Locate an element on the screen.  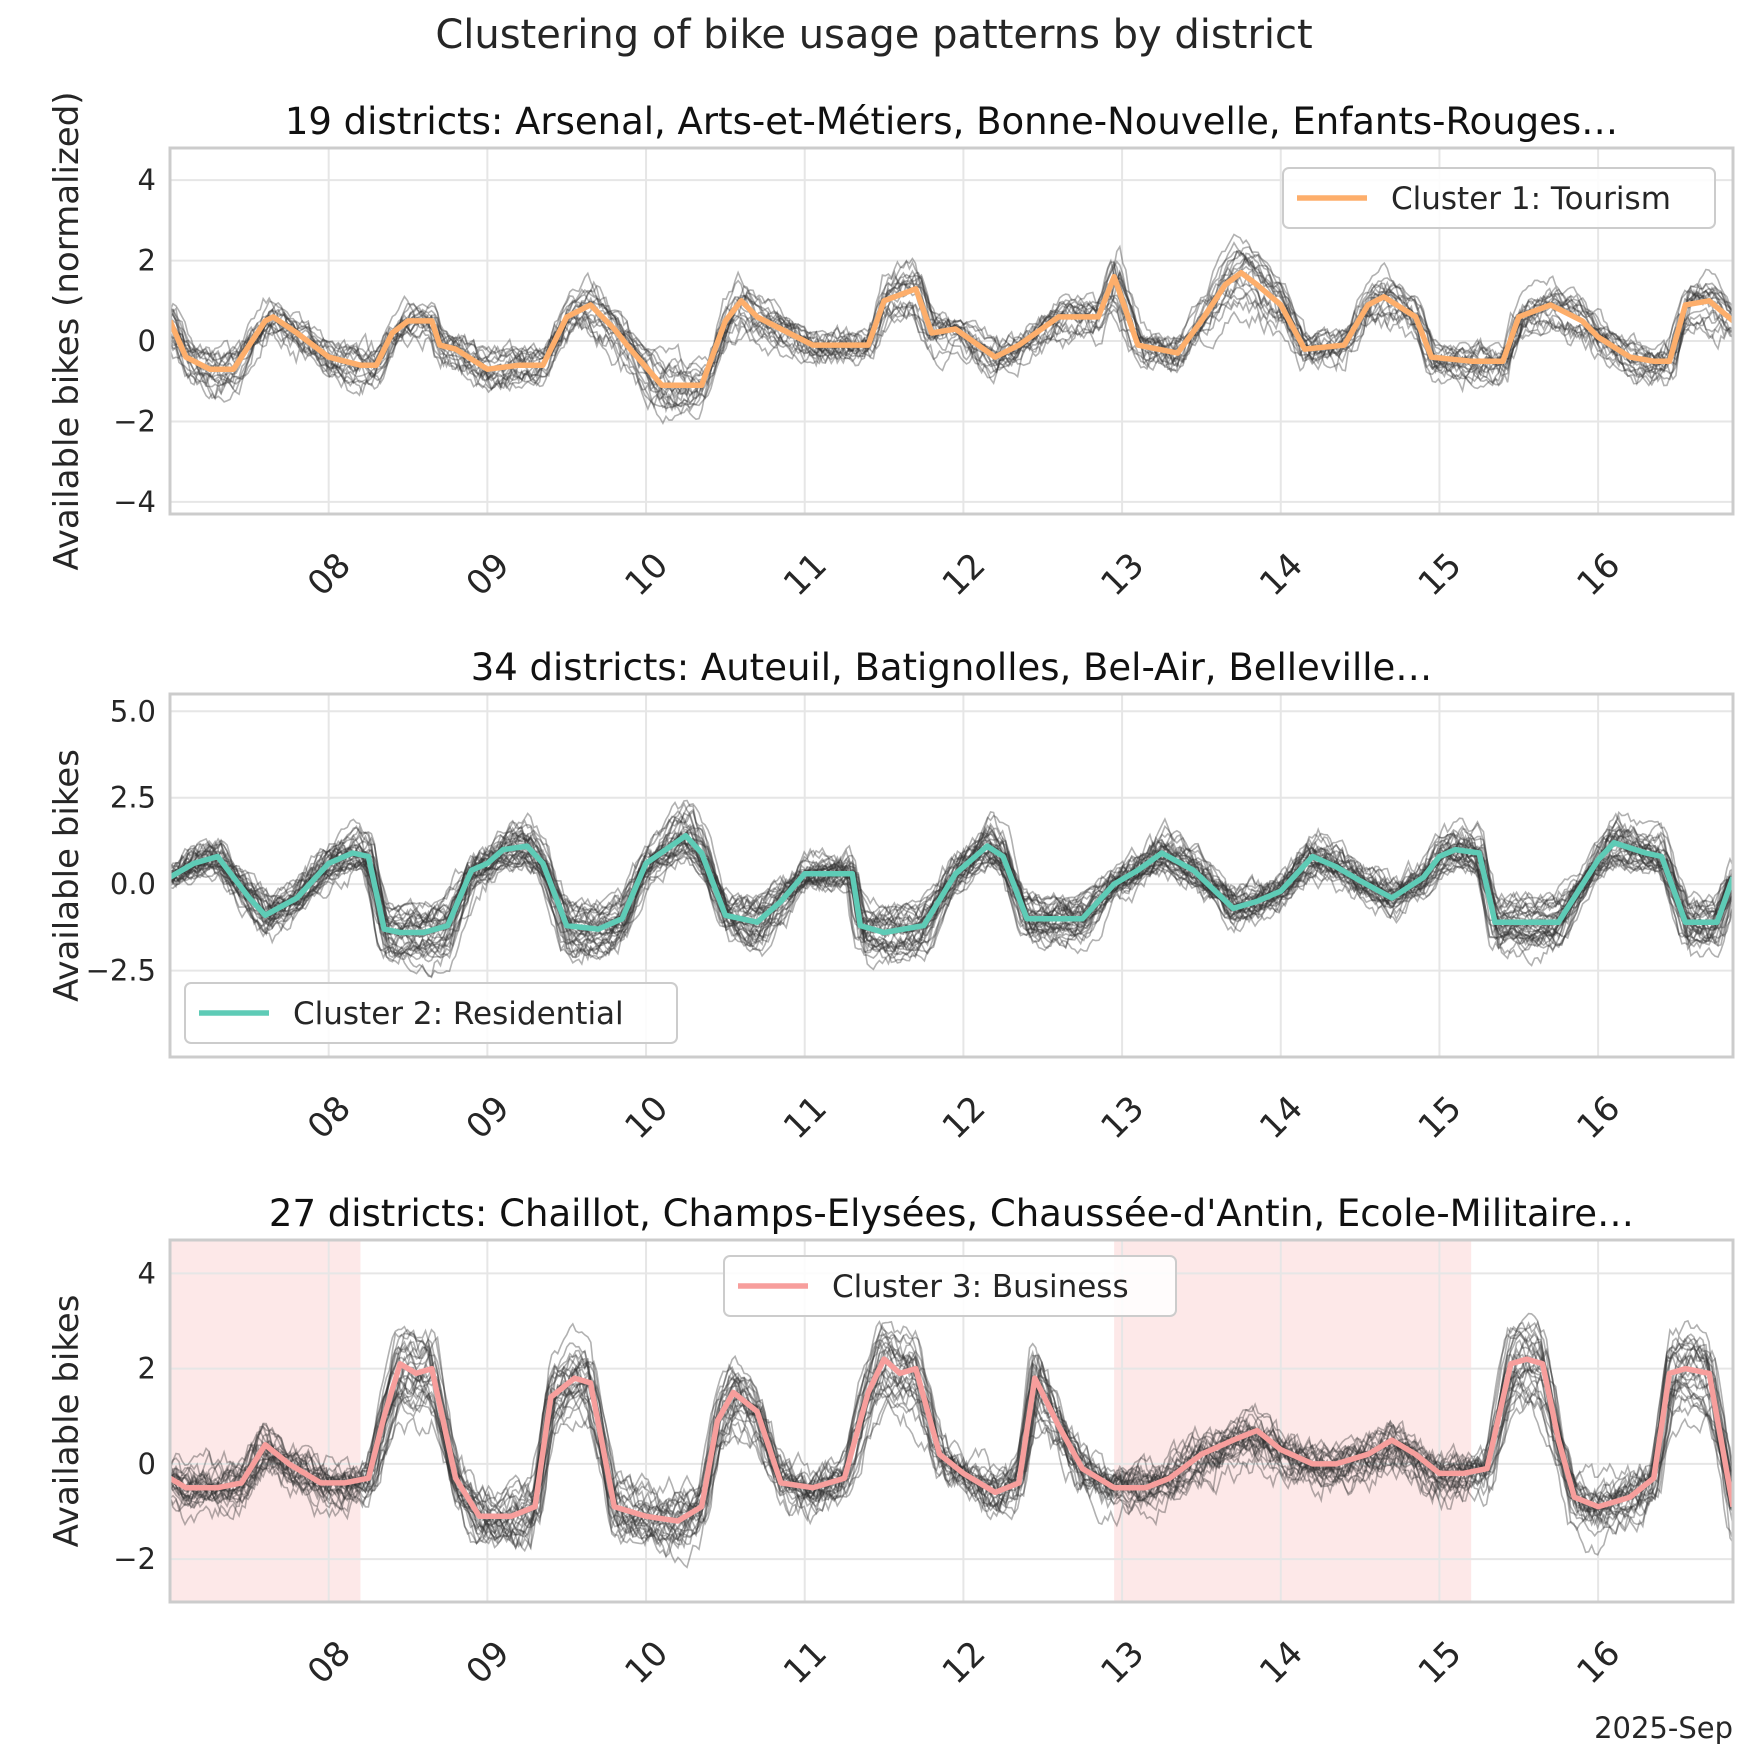
legend-label: Cluster 1: Tourism is located at coordinates (1531, 199).